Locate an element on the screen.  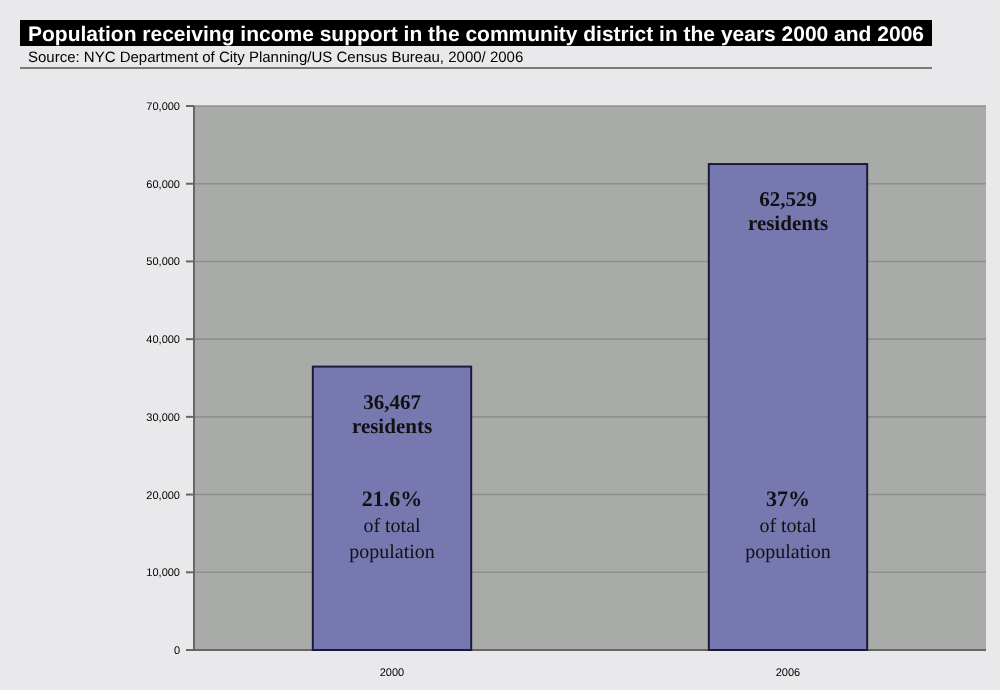
chart-title: Population receiving income support in the community district in the years 2000 and 2006 is located at coordinates (476, 35).